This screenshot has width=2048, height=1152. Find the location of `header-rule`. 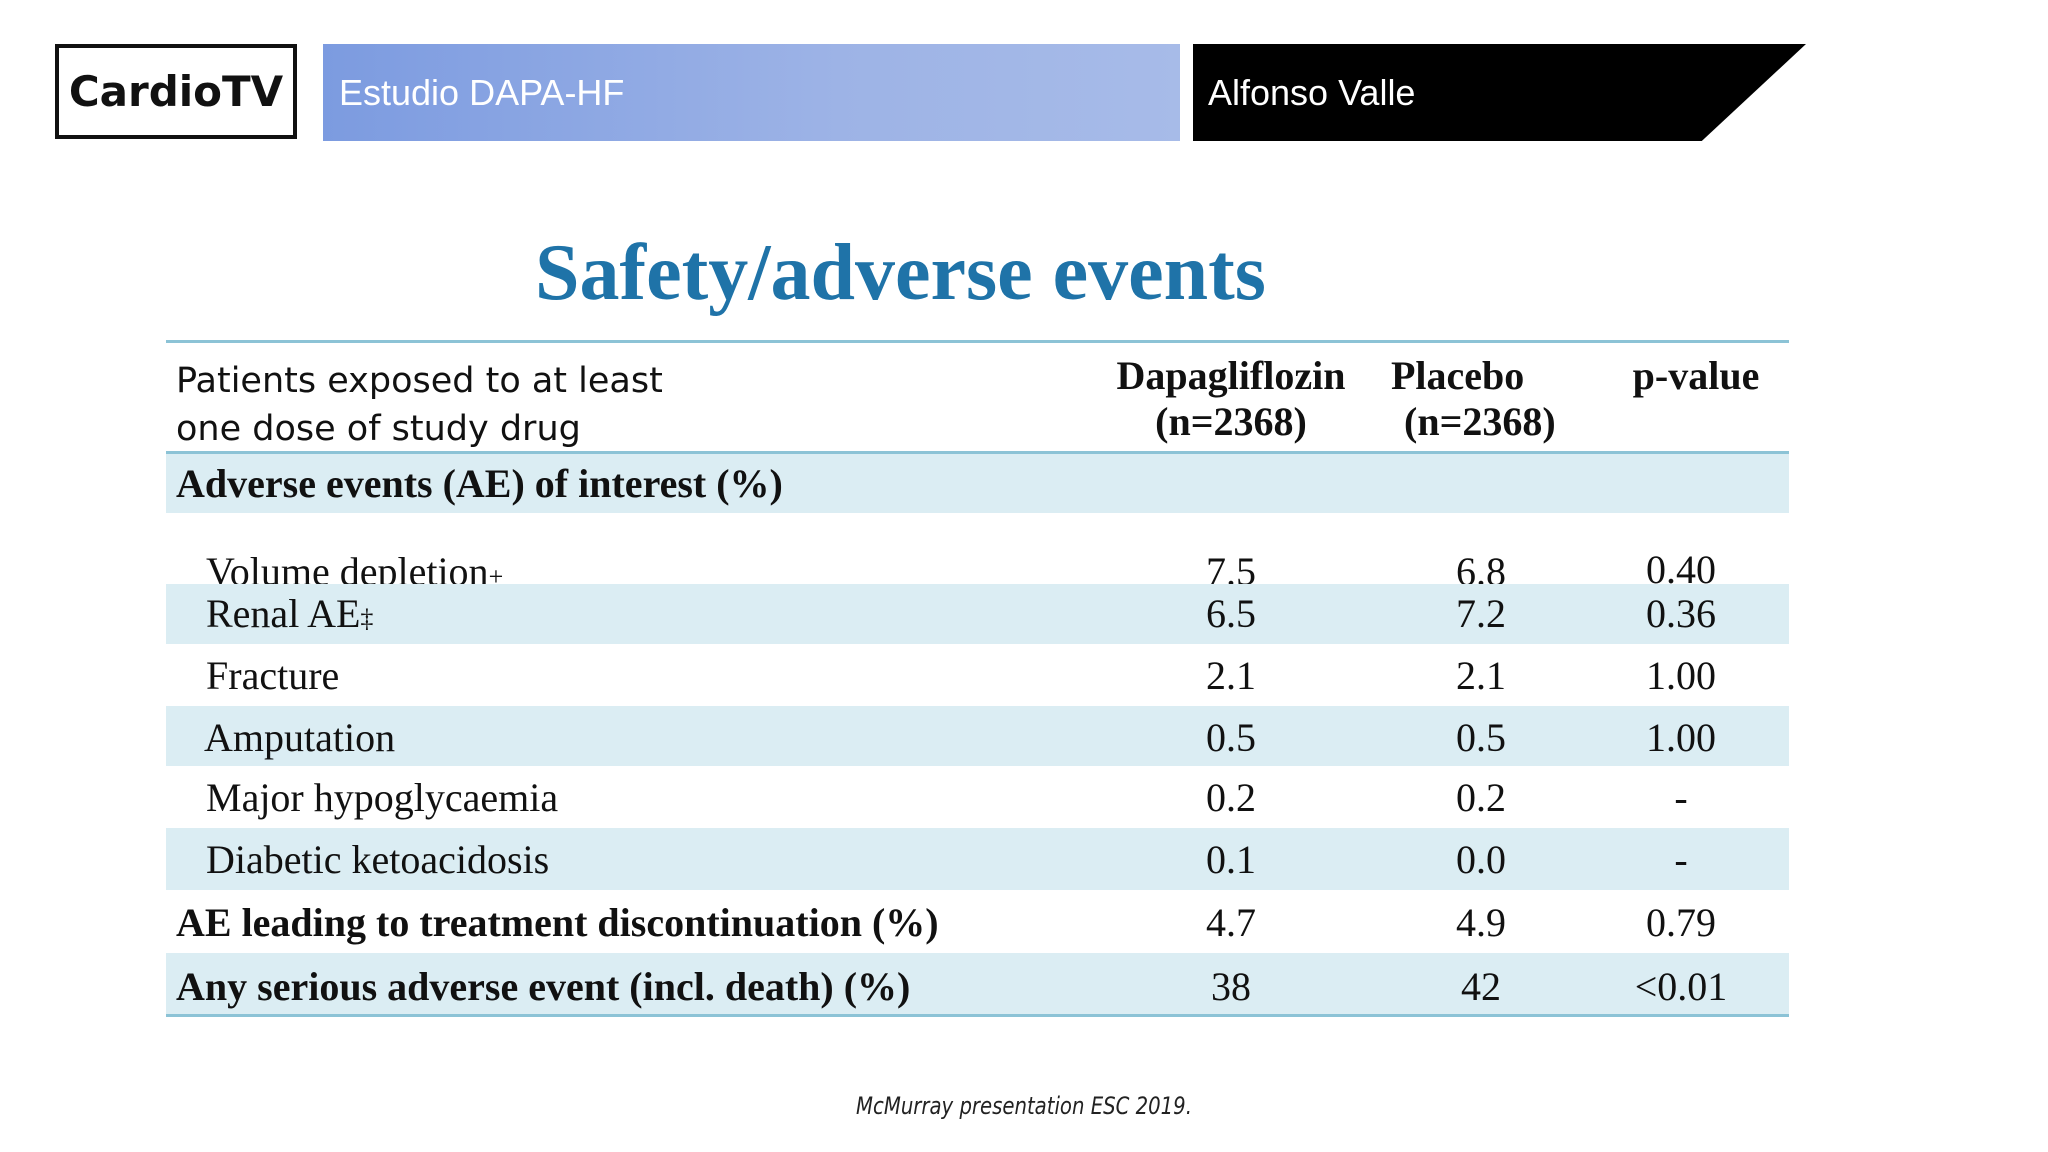

header-rule is located at coordinates (977, 452).